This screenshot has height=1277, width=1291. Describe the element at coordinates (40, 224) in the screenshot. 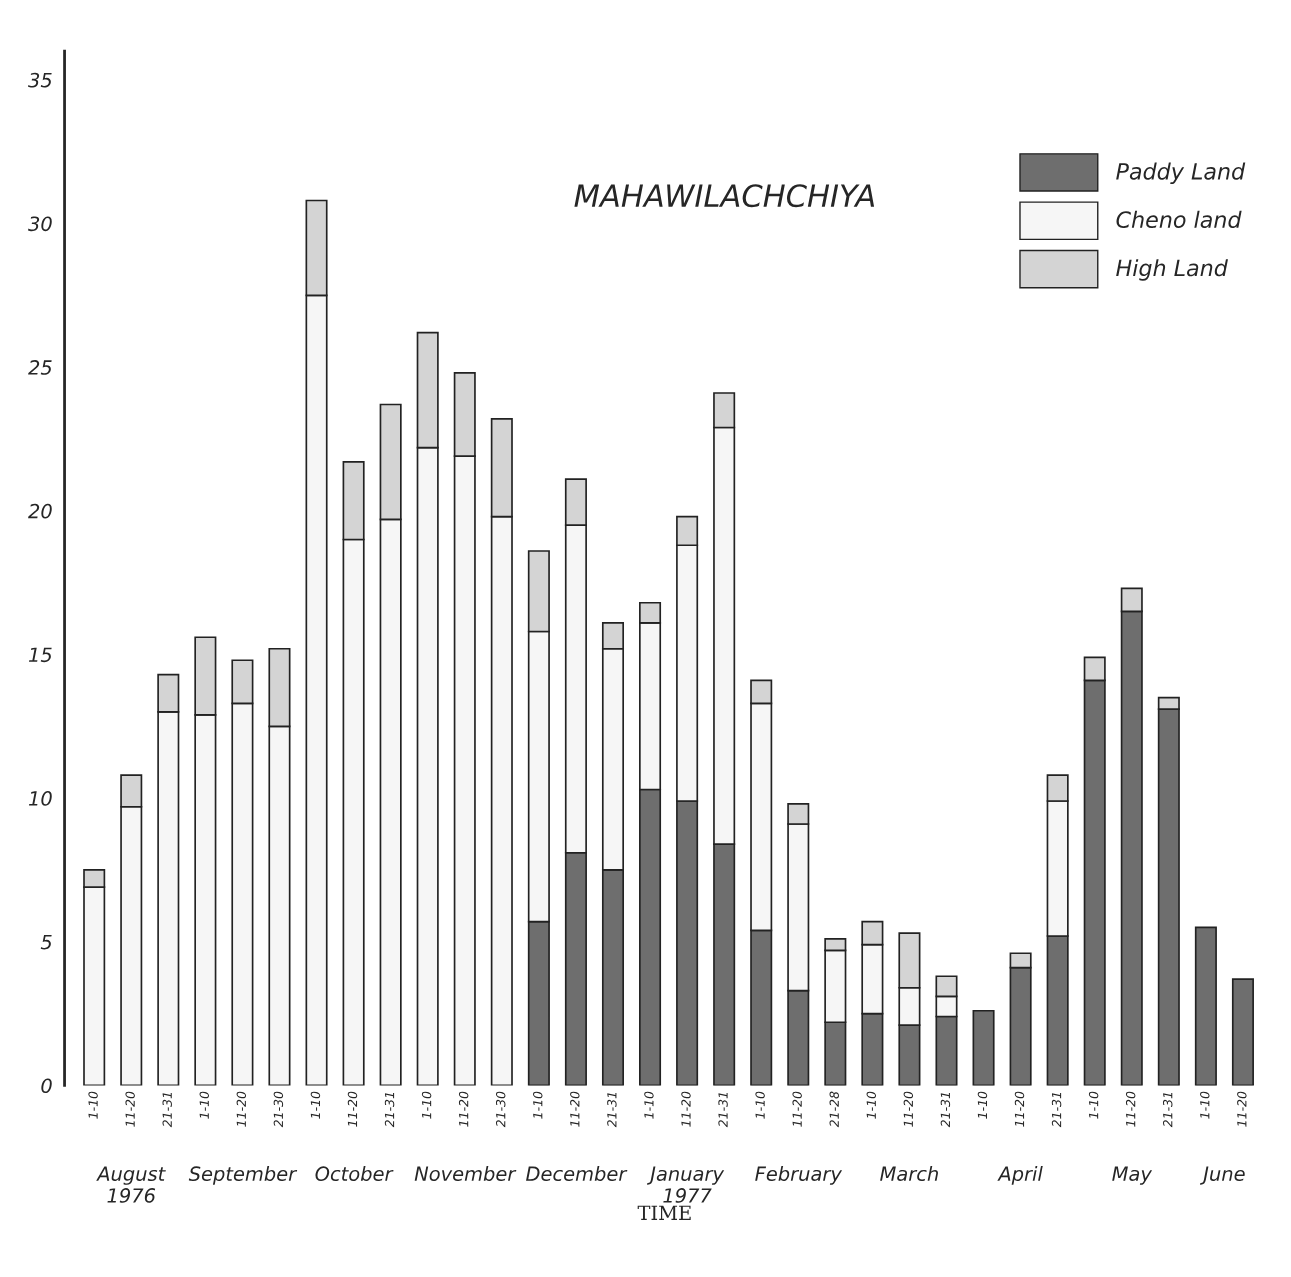

I see `y-tick-label: 30` at that location.